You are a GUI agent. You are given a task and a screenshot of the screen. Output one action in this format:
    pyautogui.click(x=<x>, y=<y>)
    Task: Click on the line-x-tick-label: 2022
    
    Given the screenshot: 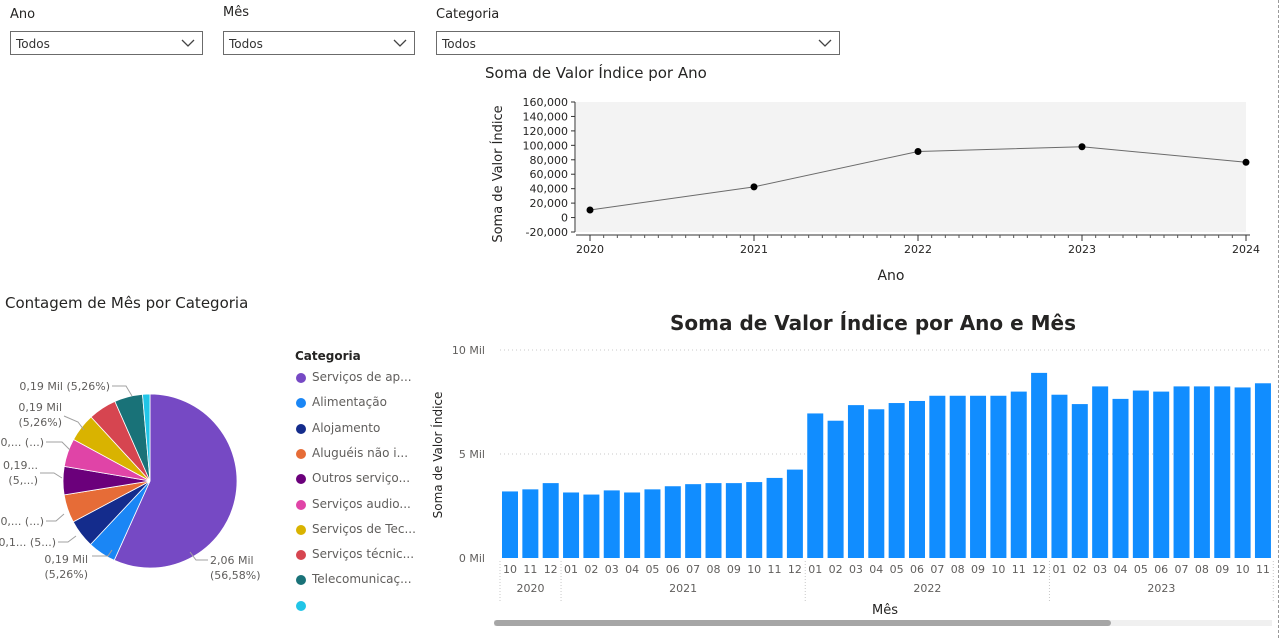 What is the action you would take?
    pyautogui.click(x=918, y=249)
    